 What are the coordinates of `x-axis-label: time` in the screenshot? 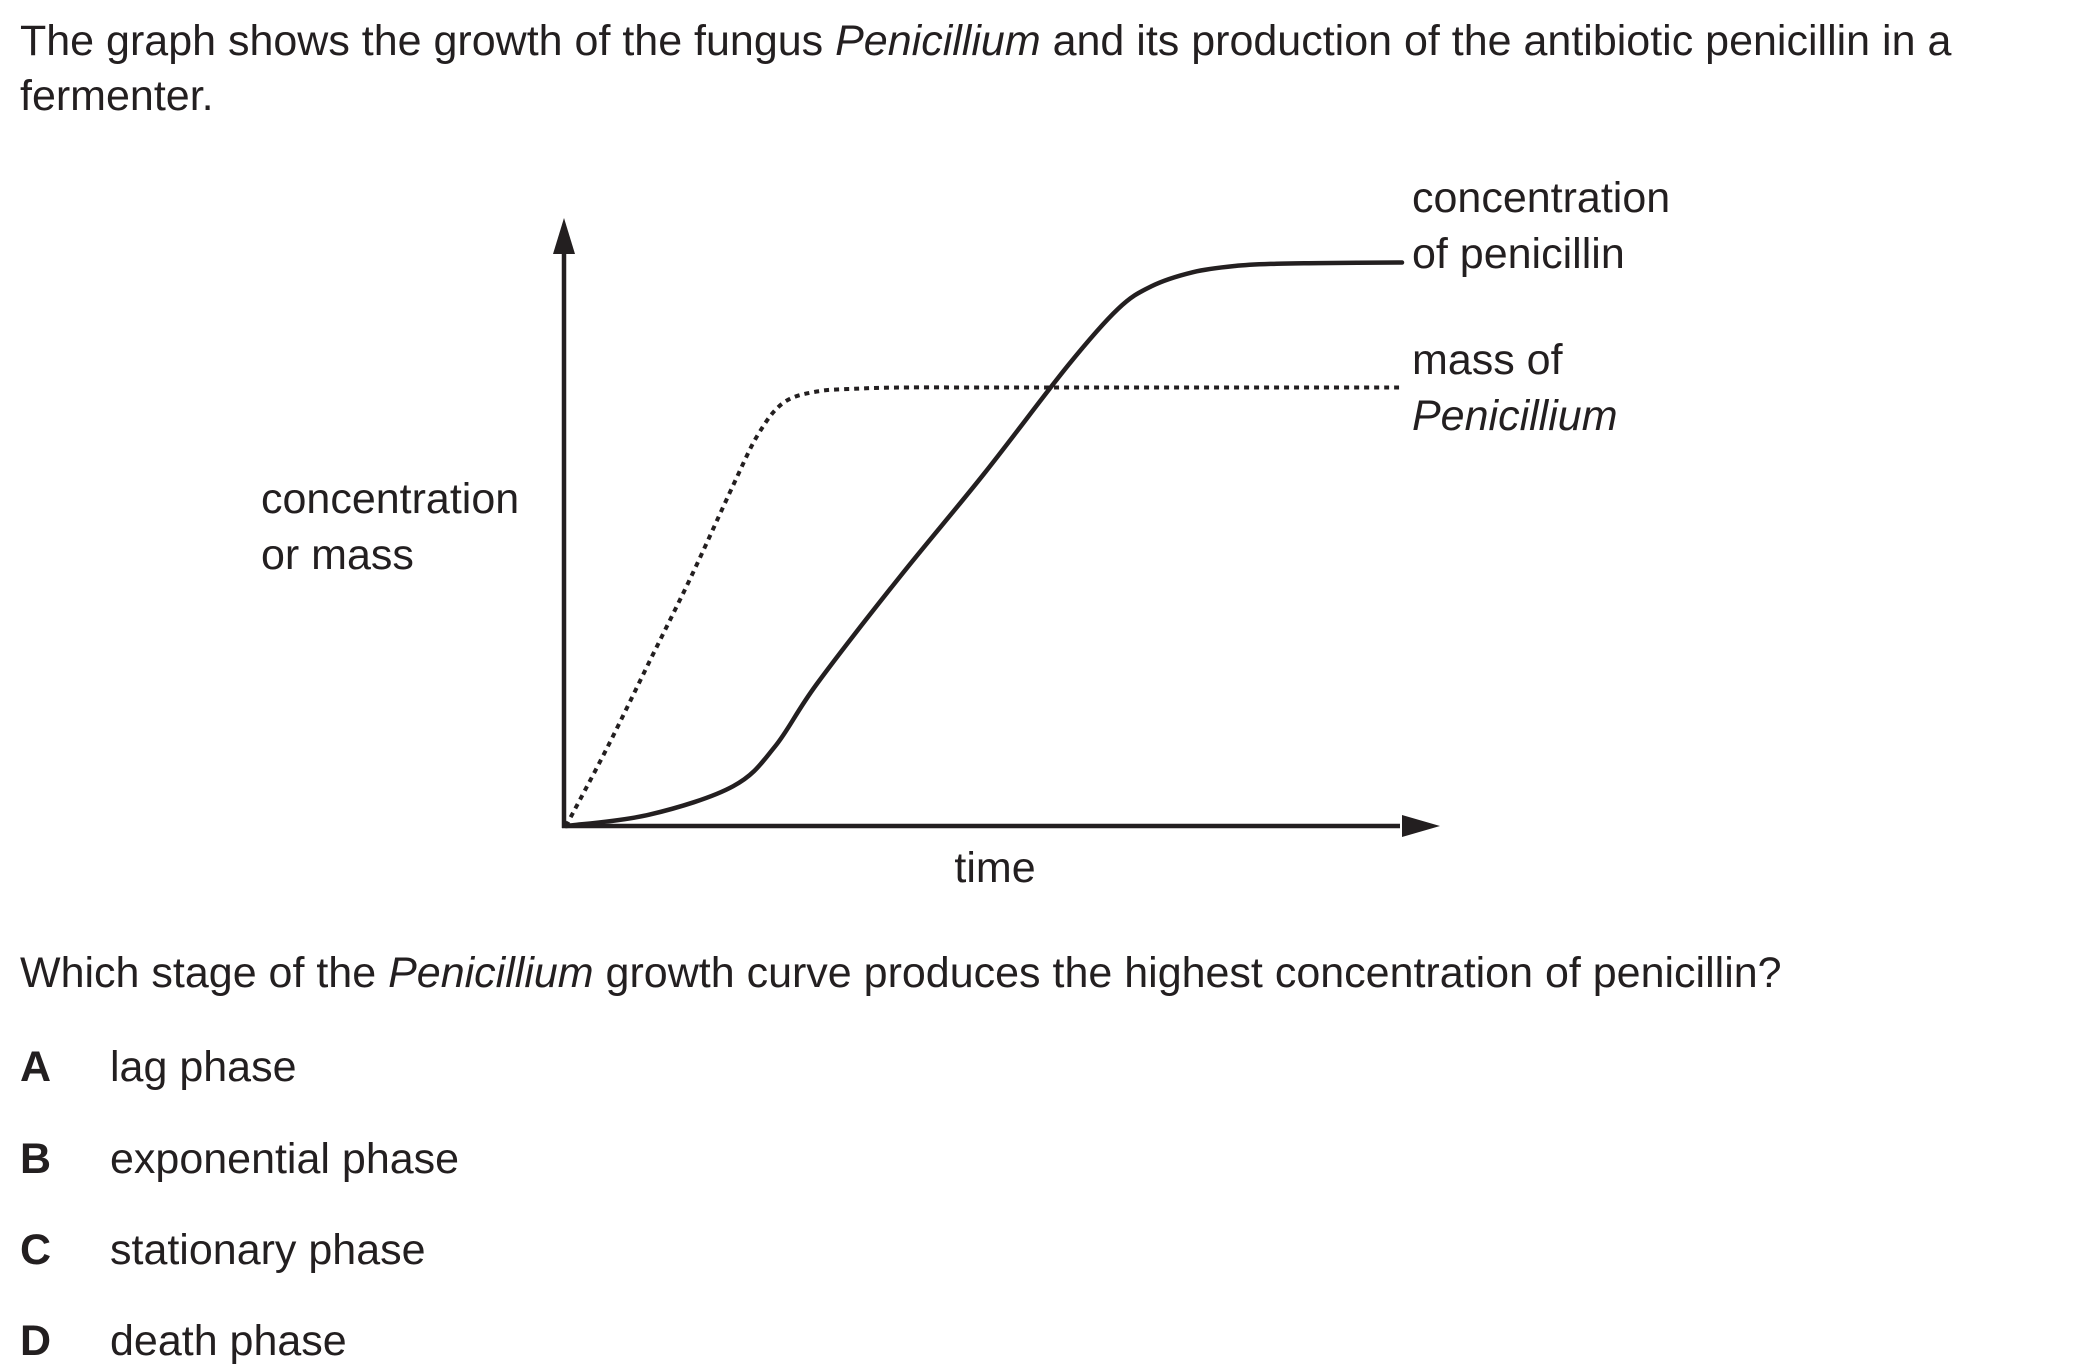 It's located at (994, 868).